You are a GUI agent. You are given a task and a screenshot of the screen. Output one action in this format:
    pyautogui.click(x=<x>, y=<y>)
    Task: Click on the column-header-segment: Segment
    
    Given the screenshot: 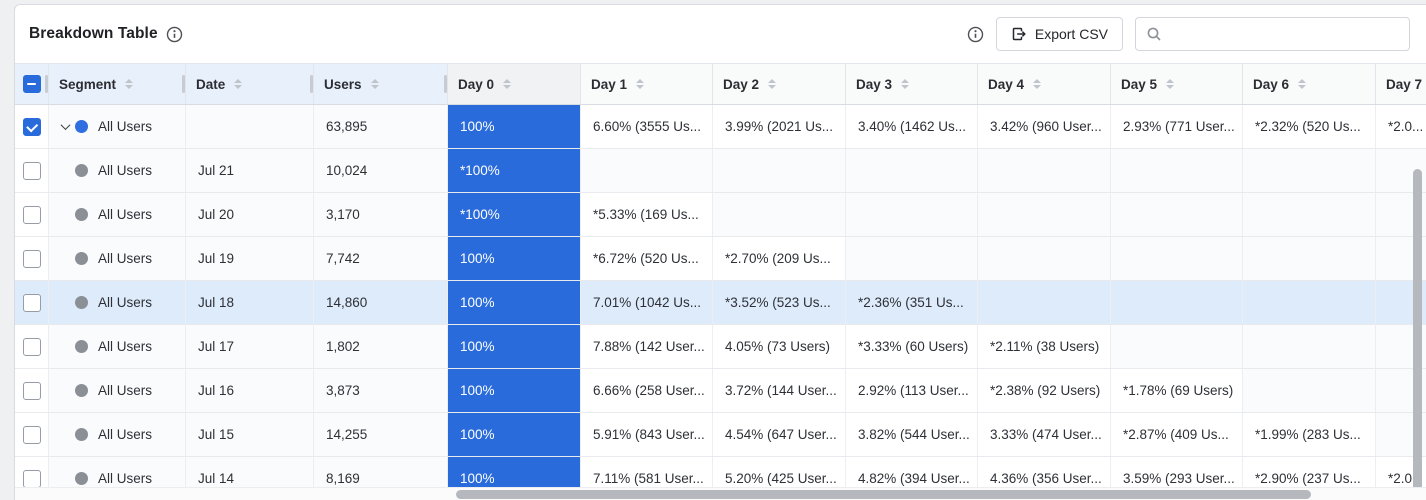 What is the action you would take?
    pyautogui.click(x=117, y=84)
    